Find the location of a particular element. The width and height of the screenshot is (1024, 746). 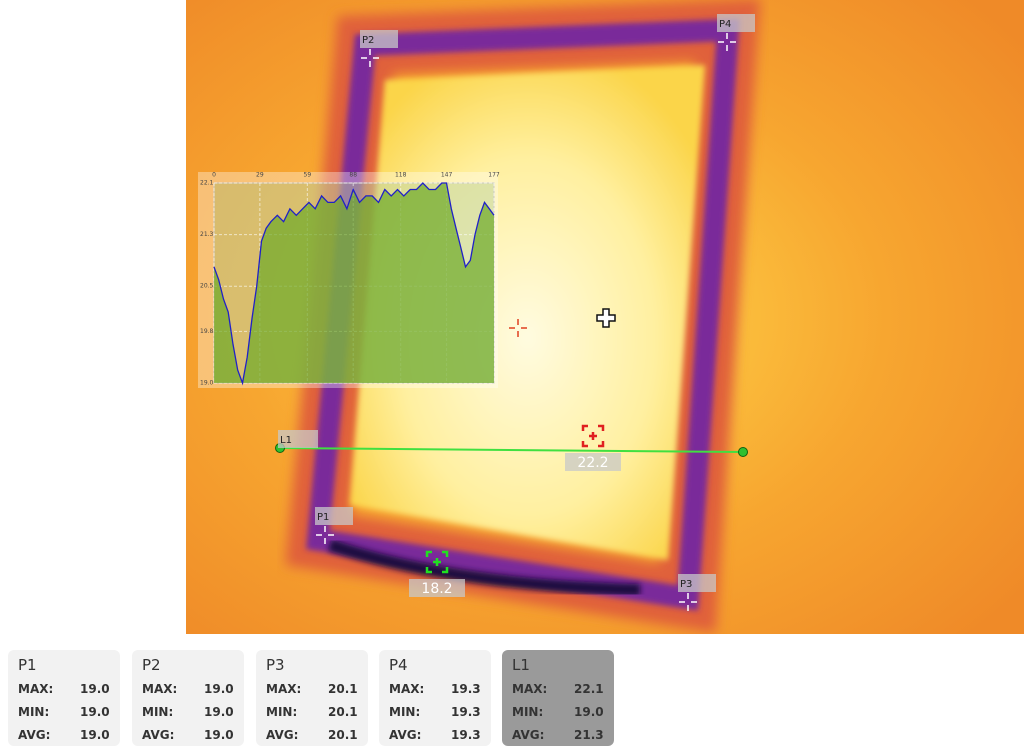

x-tick-label: 147 is located at coordinates (447, 175).